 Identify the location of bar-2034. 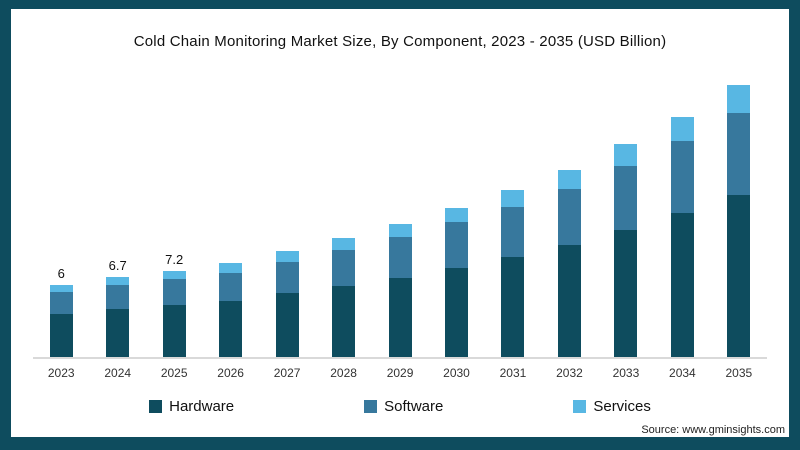
(682, 211).